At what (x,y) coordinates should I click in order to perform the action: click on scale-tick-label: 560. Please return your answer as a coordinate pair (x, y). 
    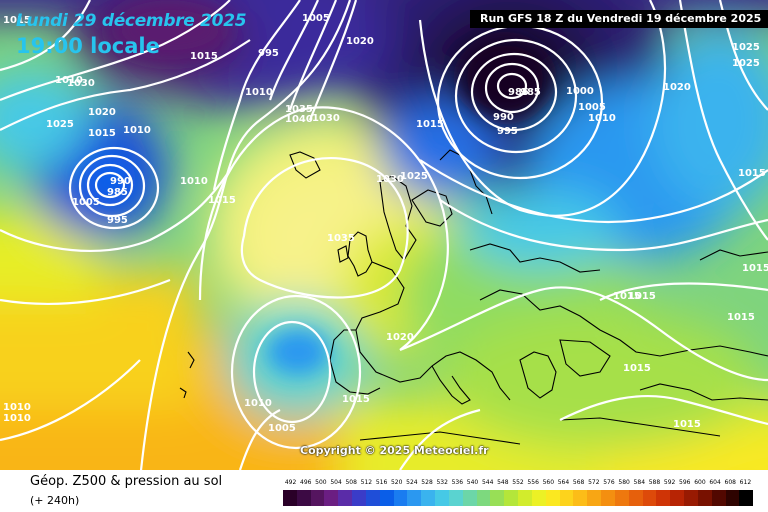
    Looking at the image, I should click on (548, 482).